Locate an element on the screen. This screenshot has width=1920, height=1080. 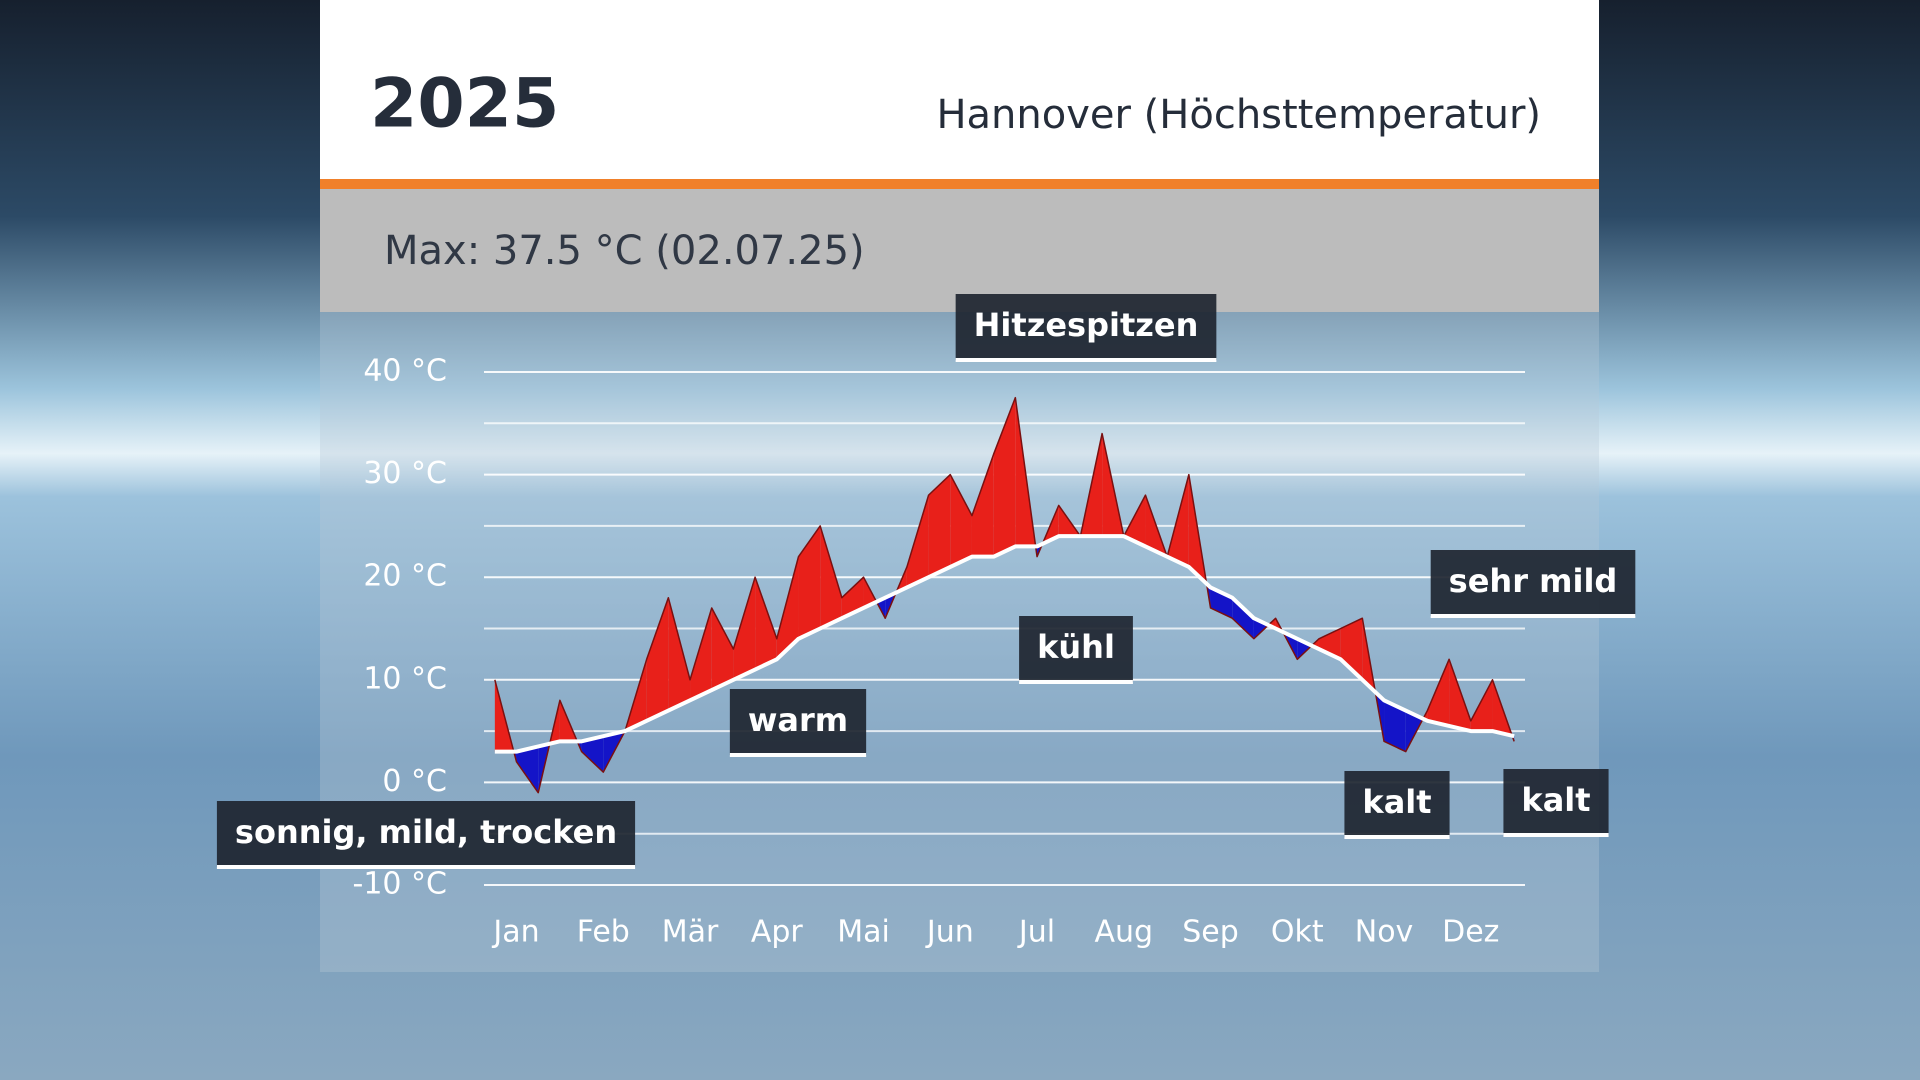
annotation-label: kühl is located at coordinates (1076, 647).